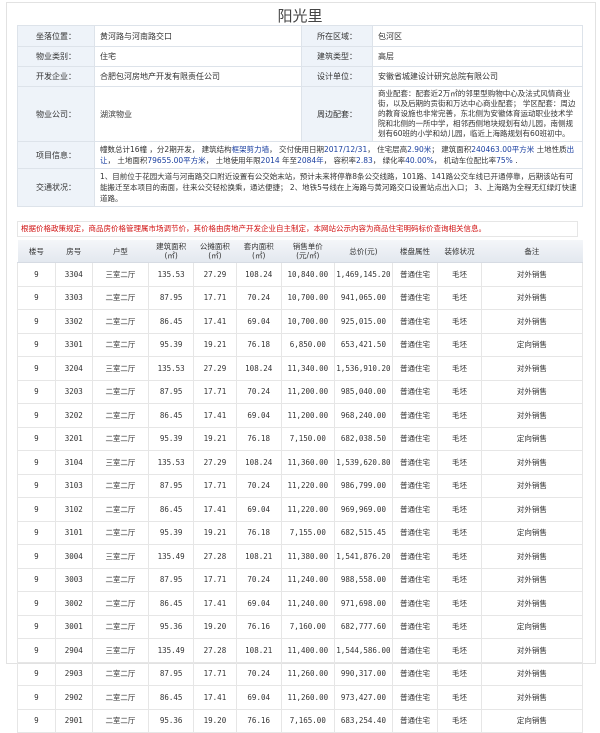 This screenshot has width=600, height=733. I want to click on table-cell: 10,700.00, so click(307, 321).